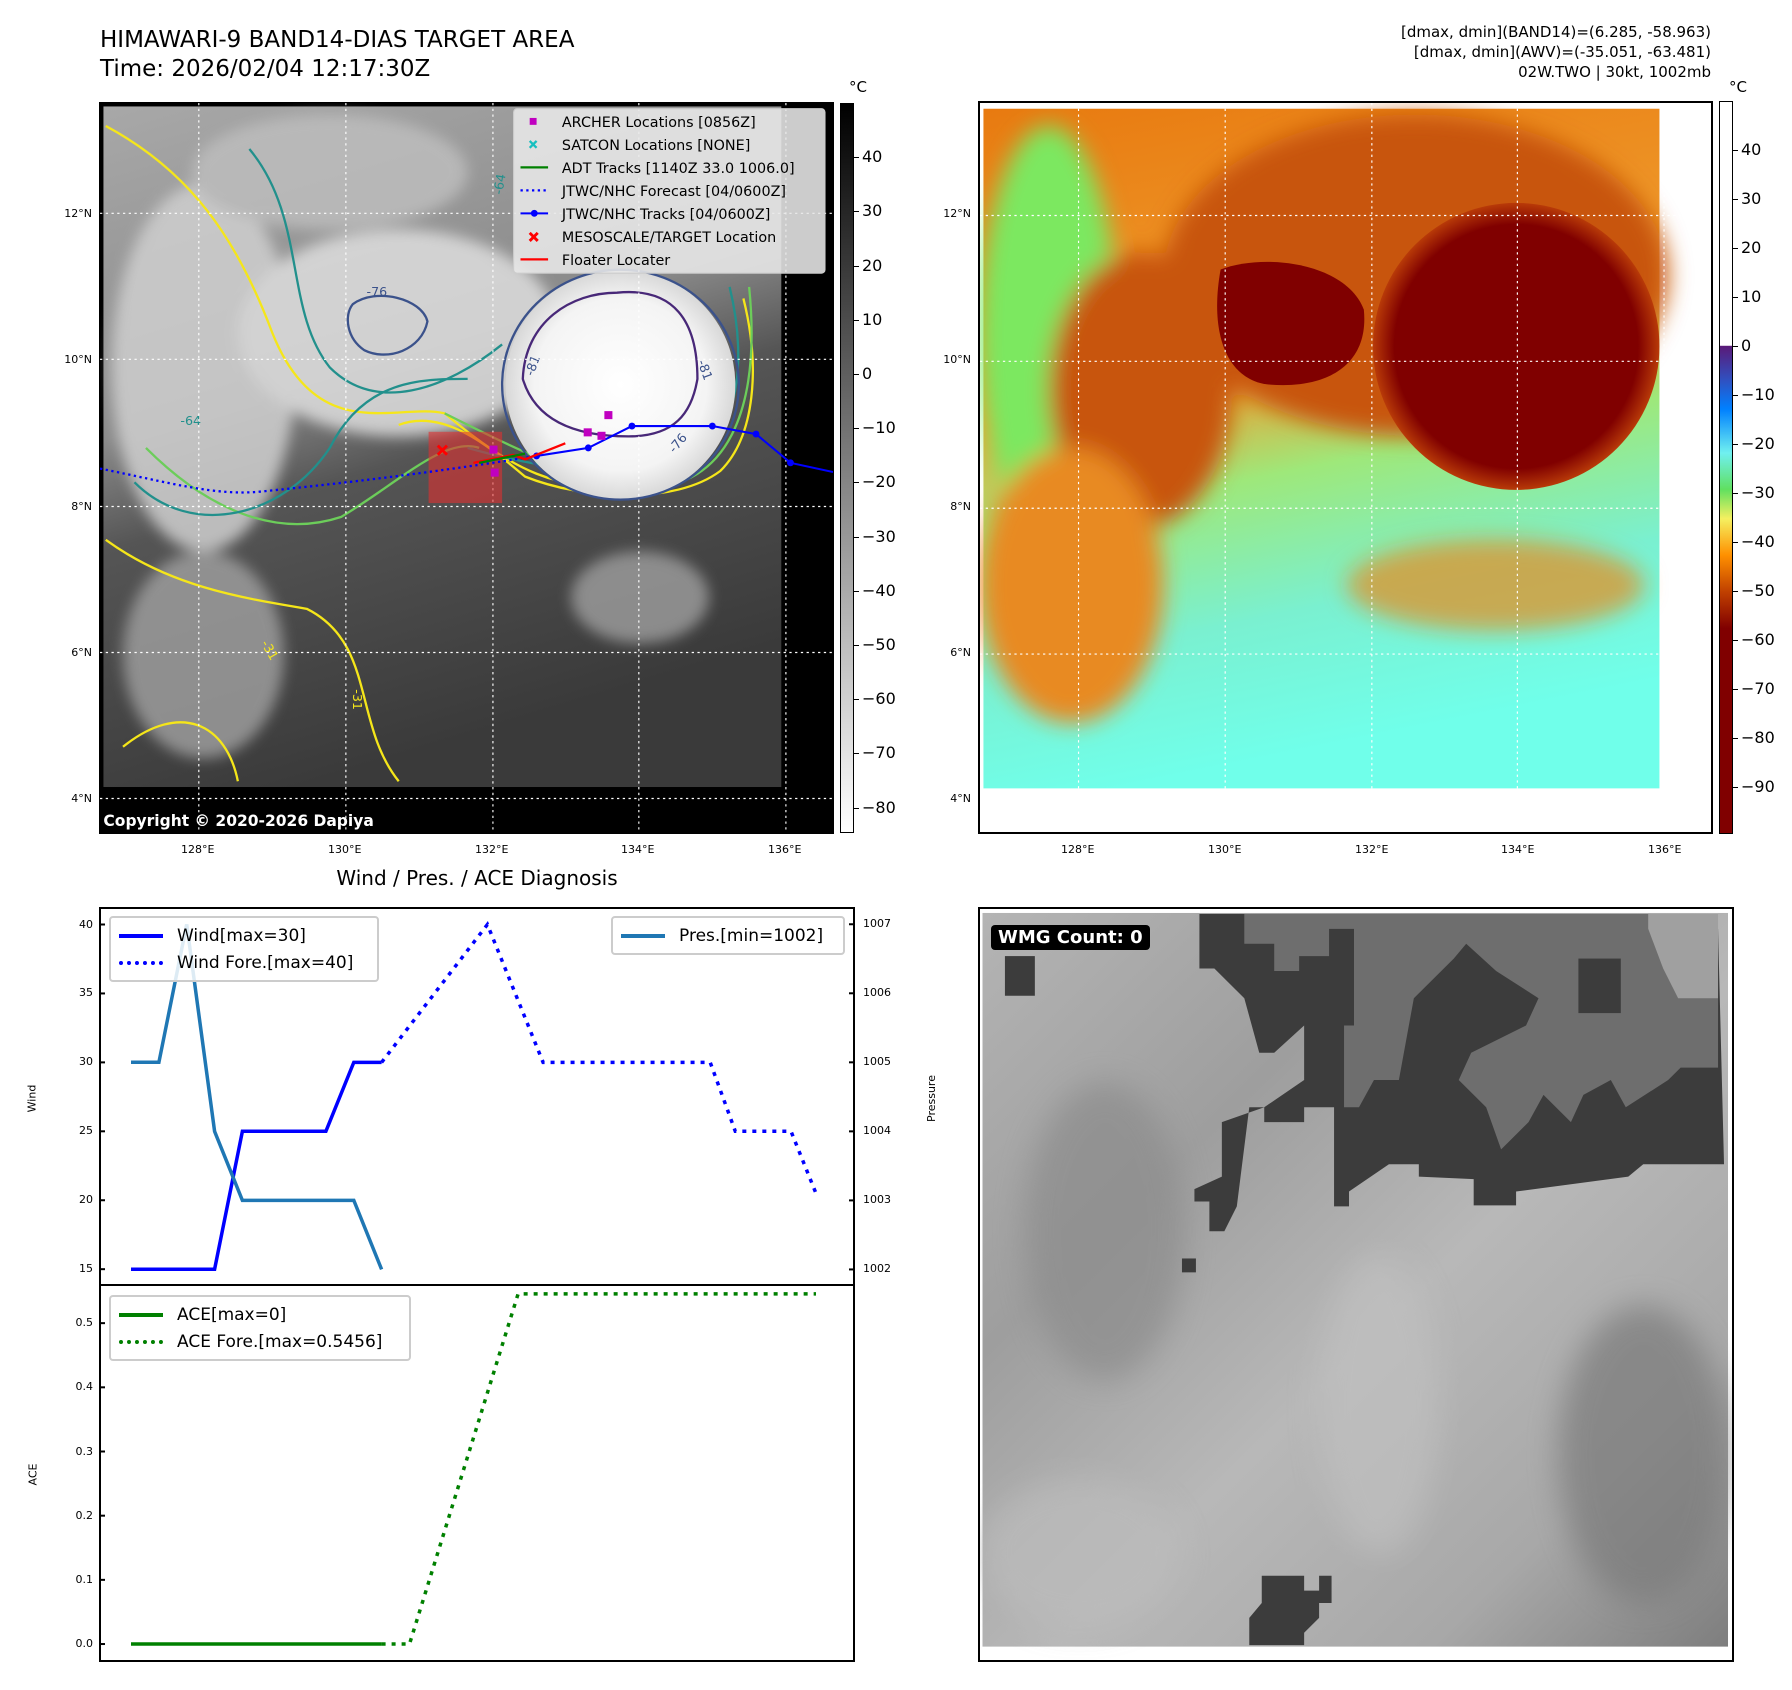  What do you see at coordinates (81, 506) in the screenshot?
I see `latitude-label: 8°N` at bounding box center [81, 506].